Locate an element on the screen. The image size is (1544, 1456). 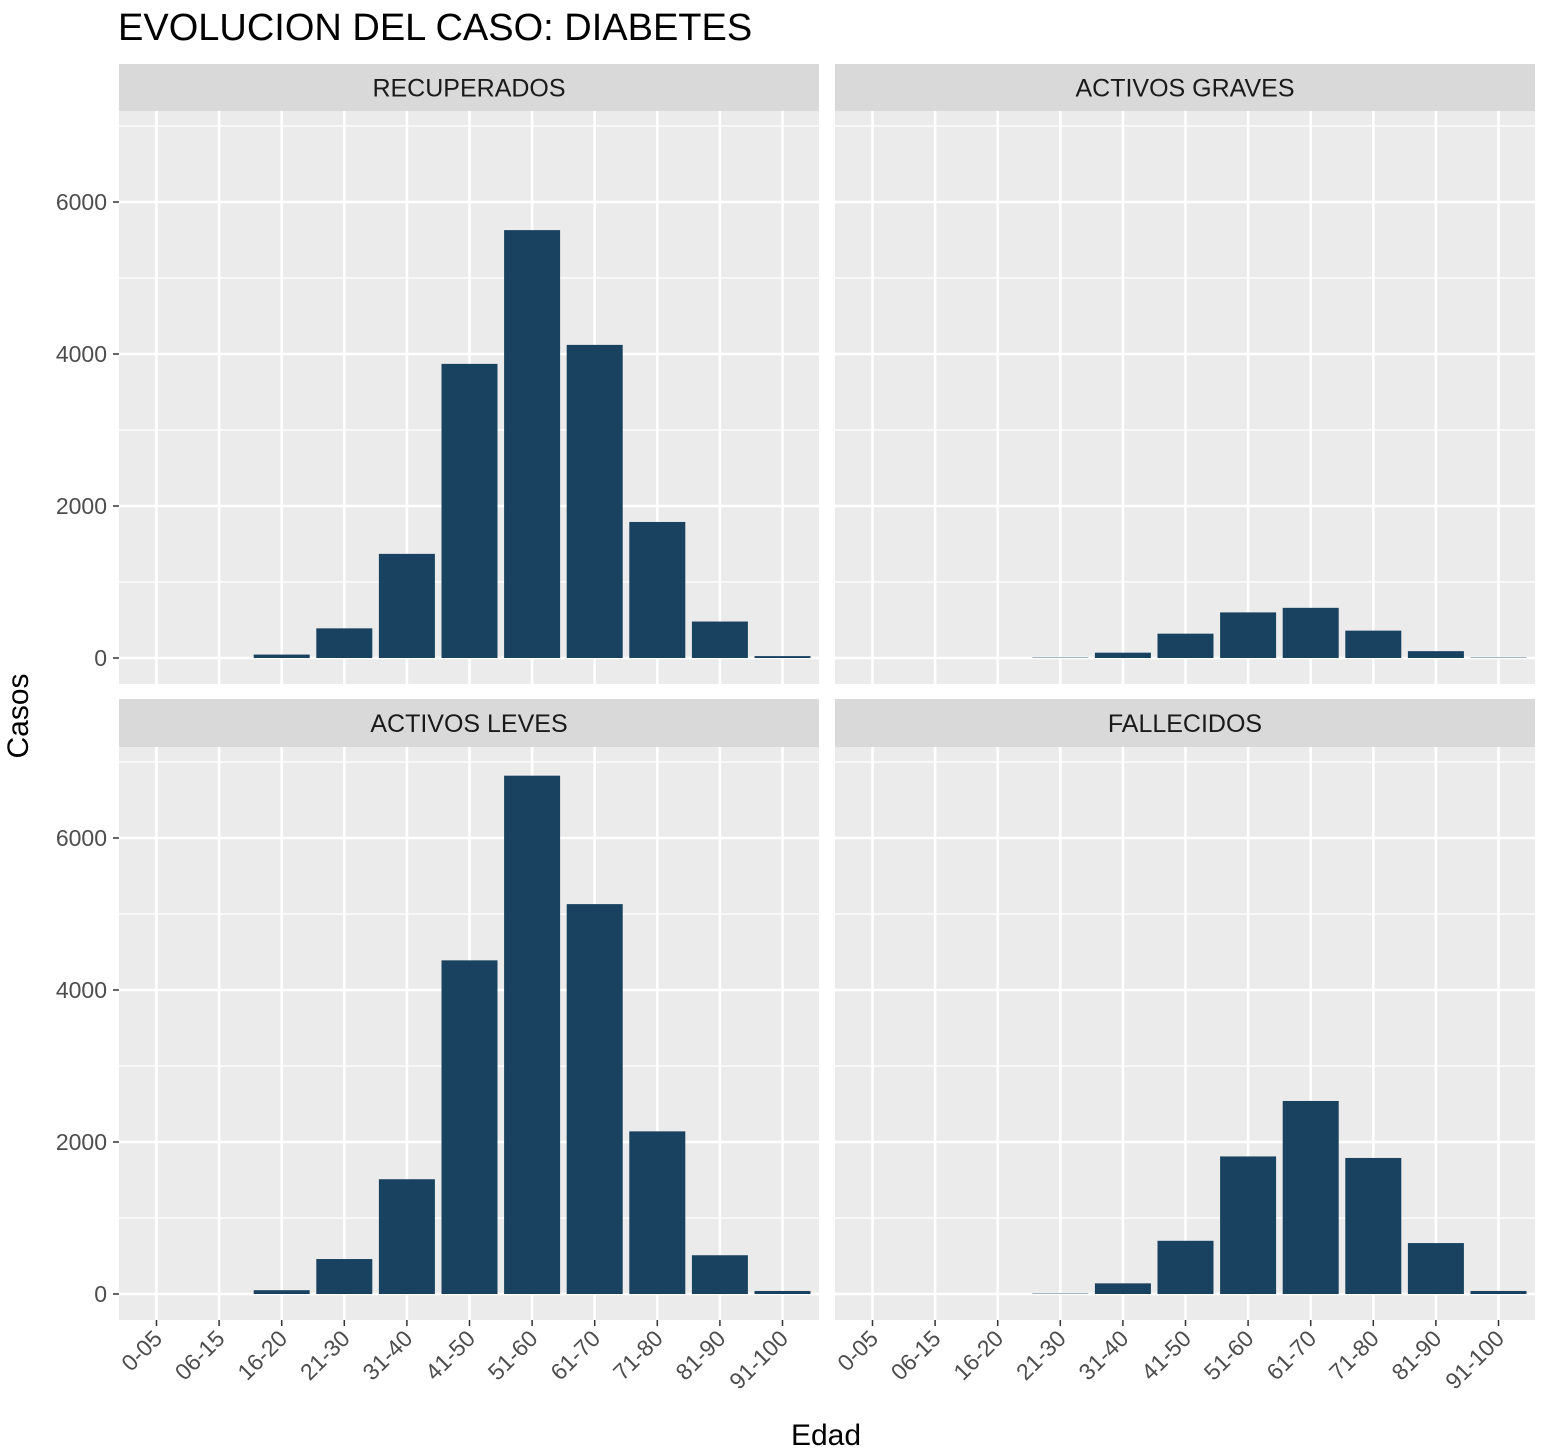
strip-label: RECUPERADOS is located at coordinates (468, 89).